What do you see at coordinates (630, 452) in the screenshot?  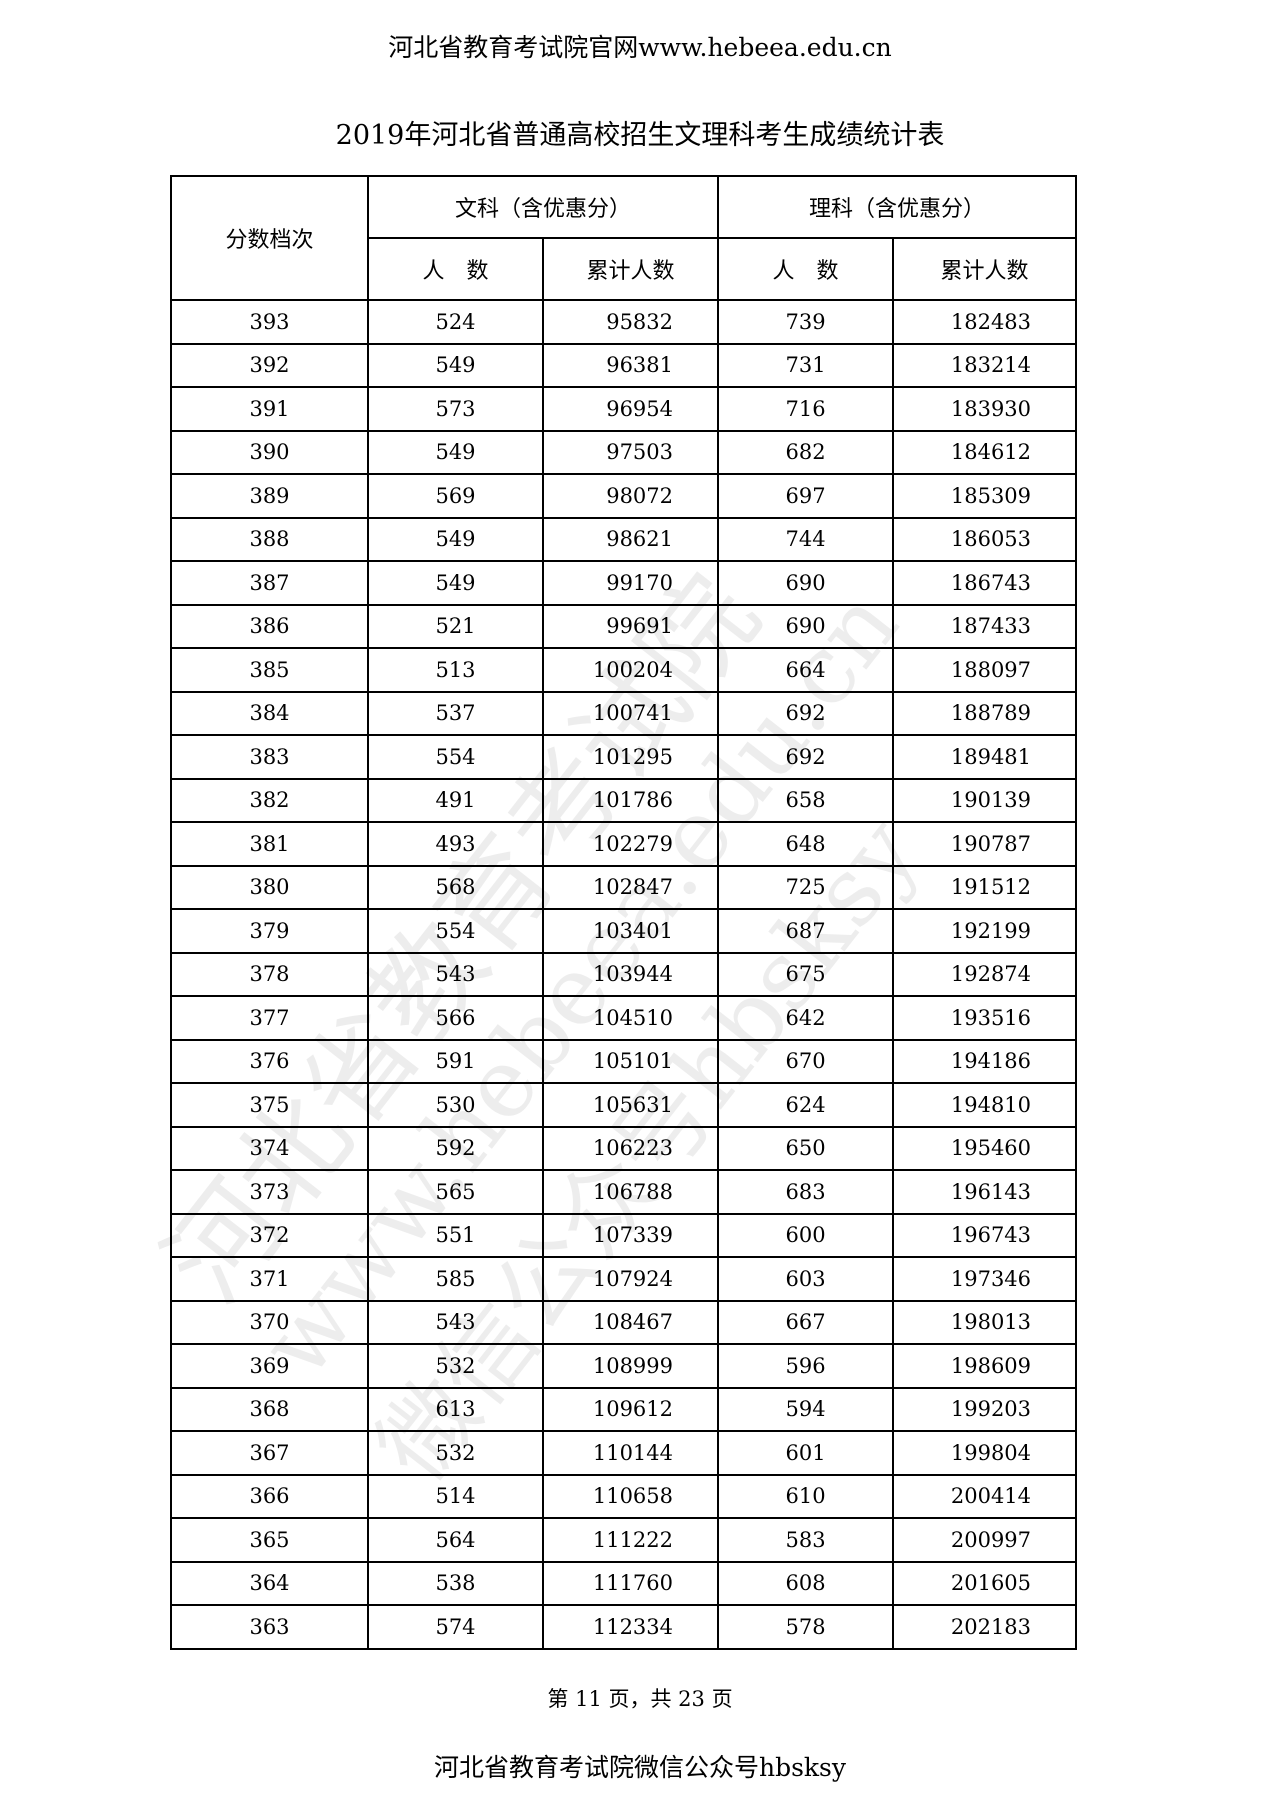 I see `liberal-cumulative-cell: 97503` at bounding box center [630, 452].